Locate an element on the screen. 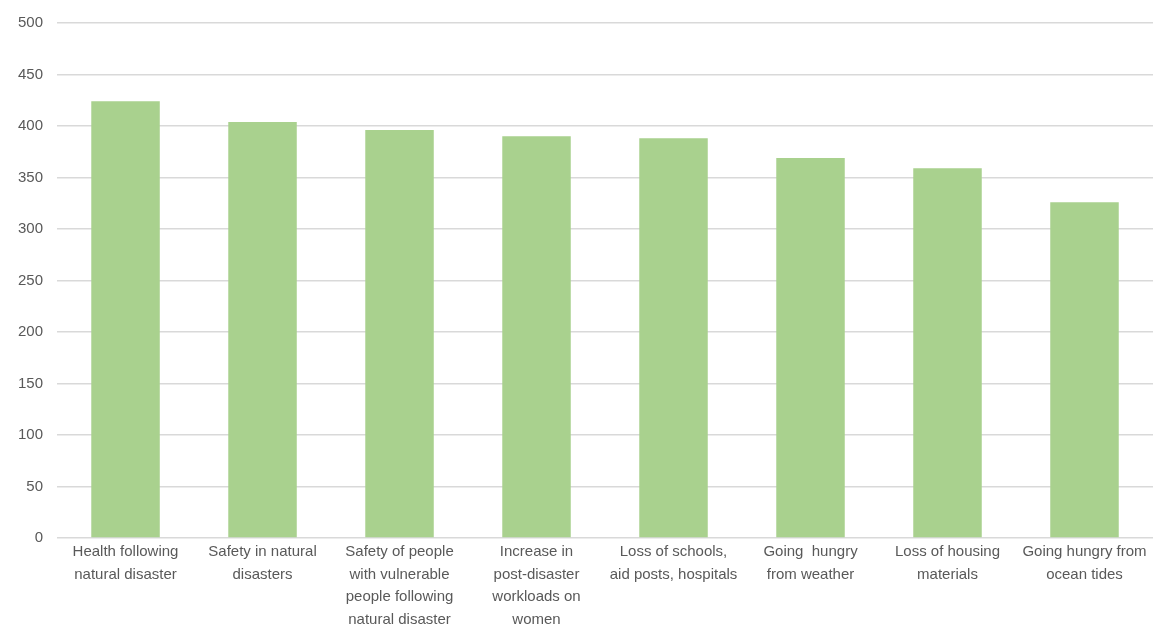  y-tick-label: 150 is located at coordinates (31, 382).